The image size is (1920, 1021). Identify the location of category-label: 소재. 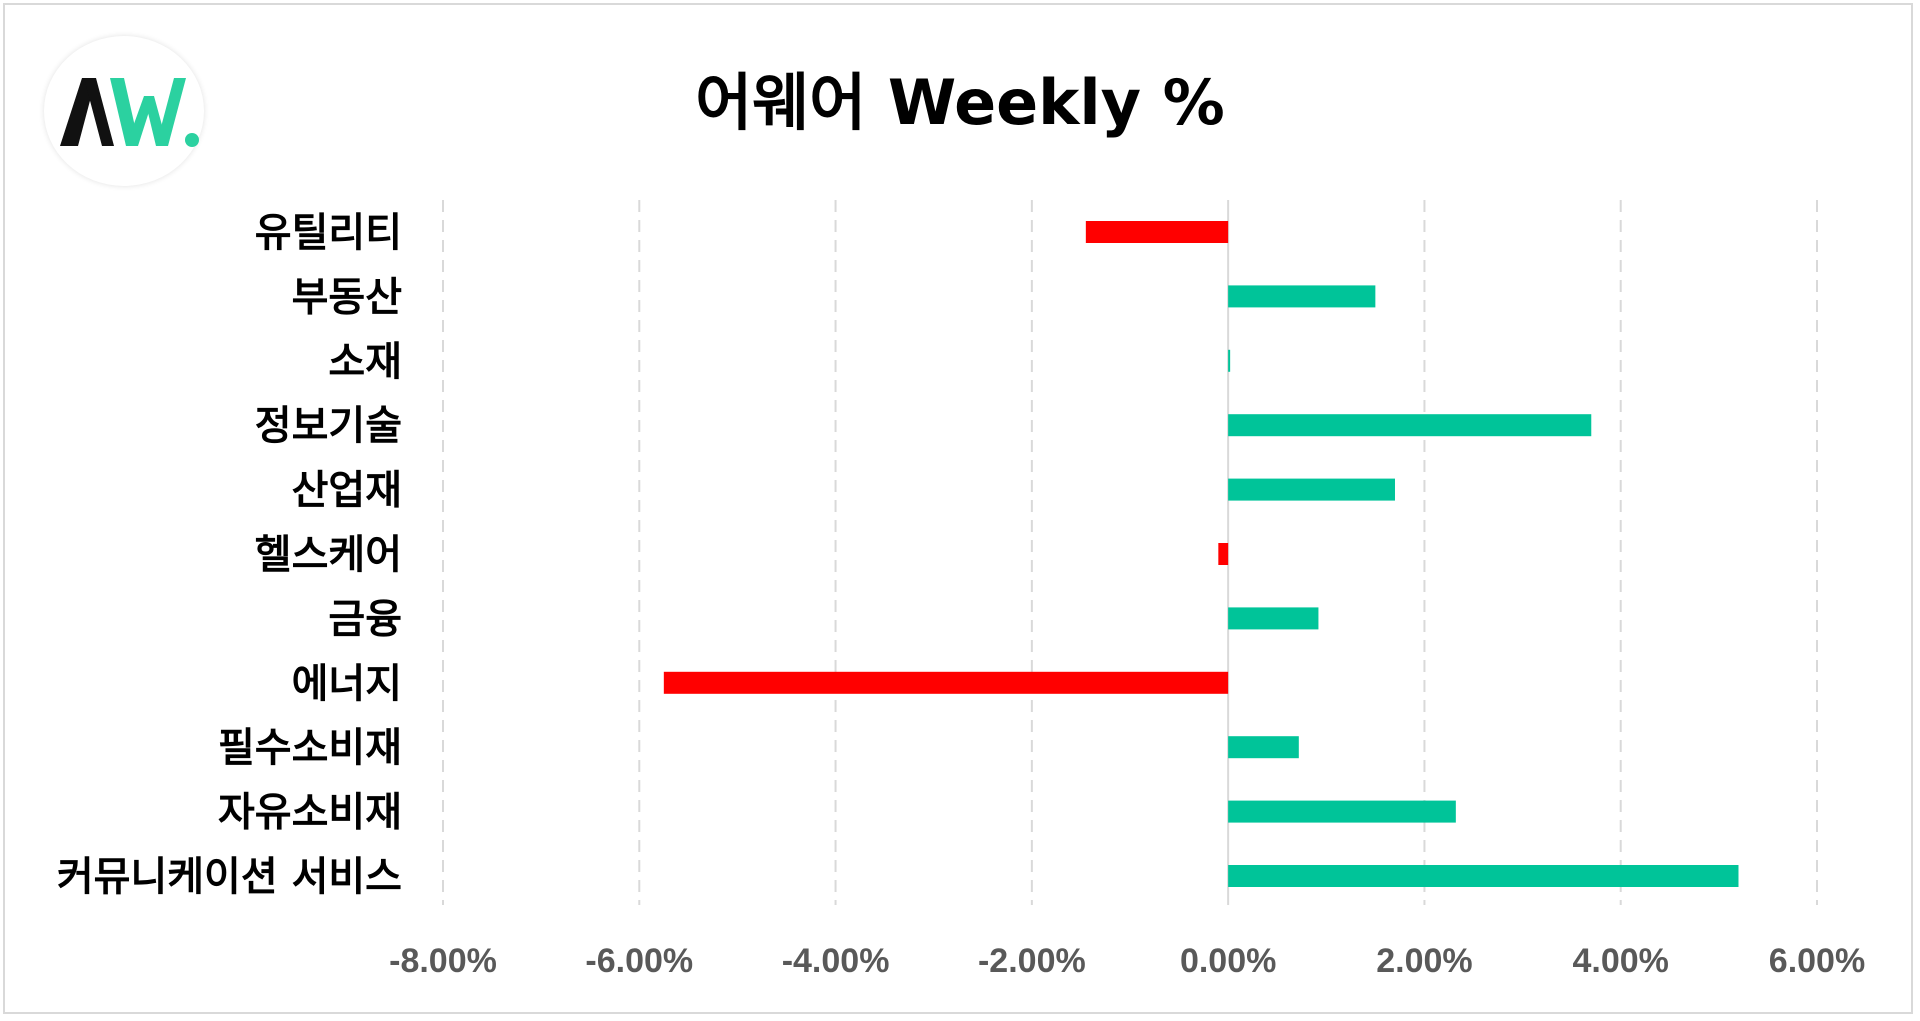
(365, 362).